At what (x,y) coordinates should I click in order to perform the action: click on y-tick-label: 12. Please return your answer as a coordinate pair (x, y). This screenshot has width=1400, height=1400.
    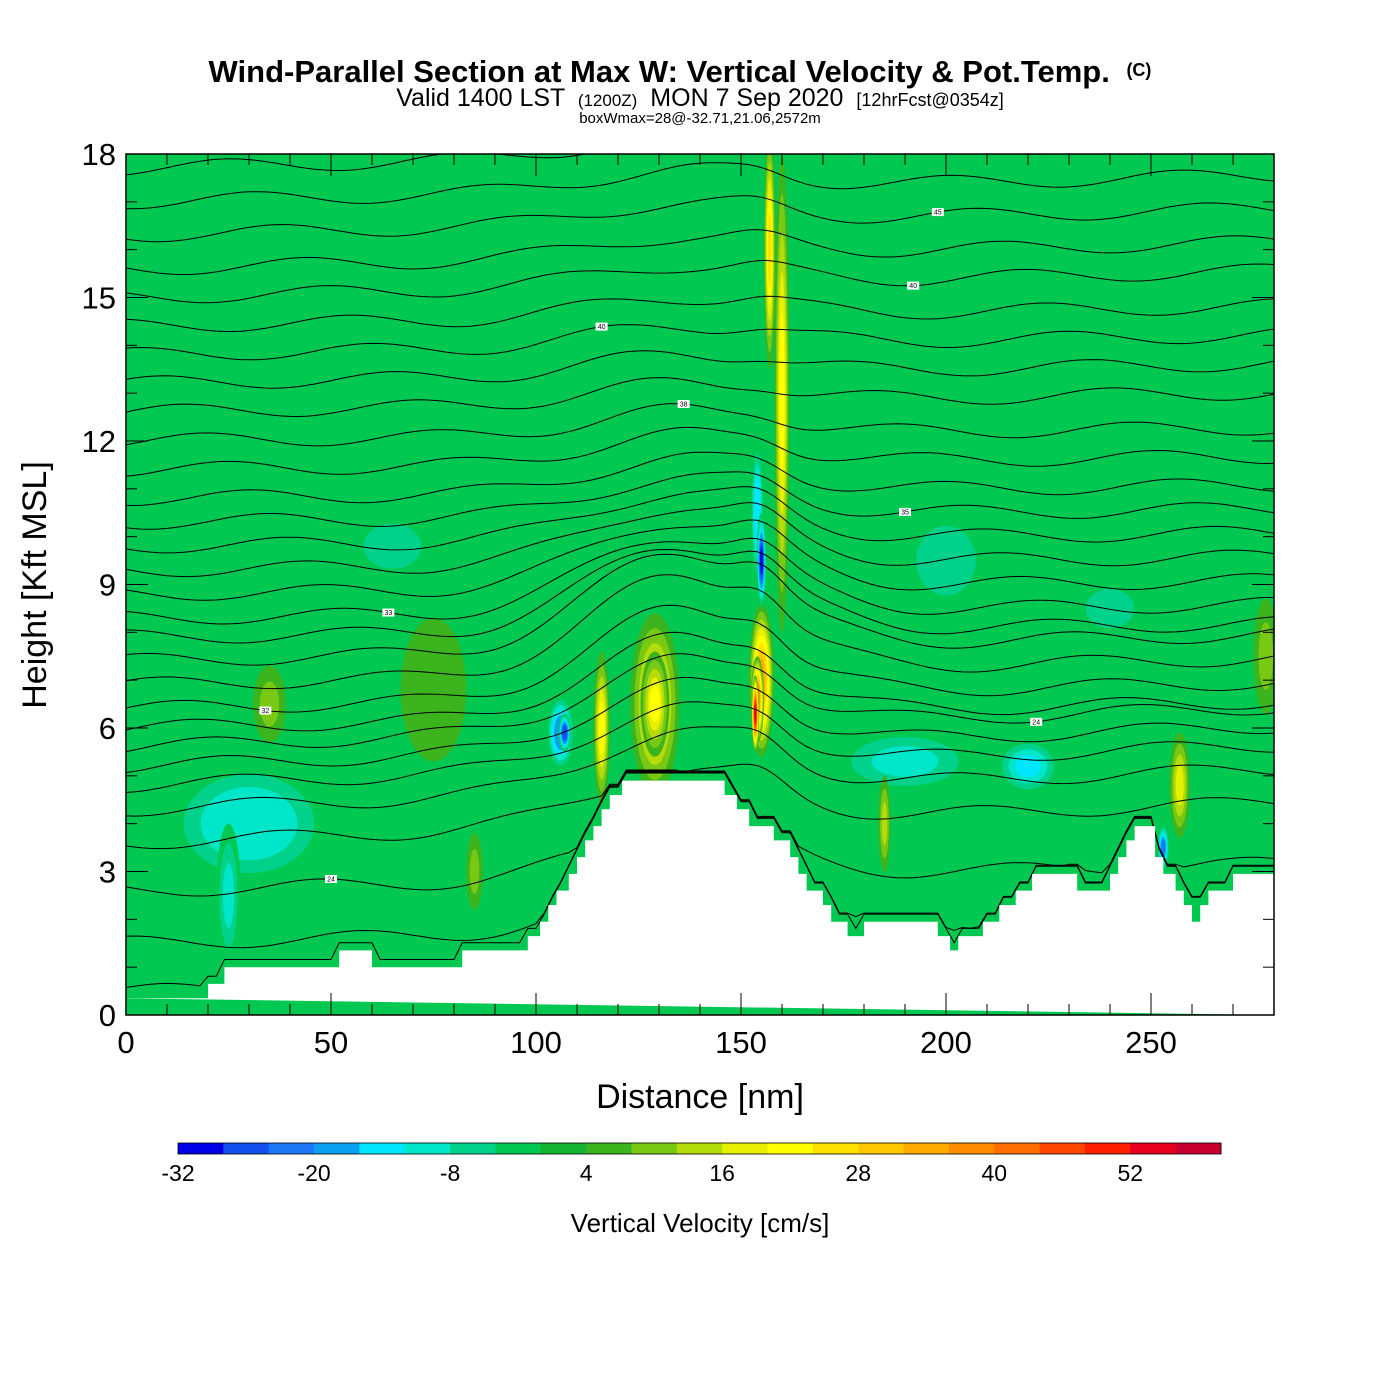
    Looking at the image, I should click on (99, 441).